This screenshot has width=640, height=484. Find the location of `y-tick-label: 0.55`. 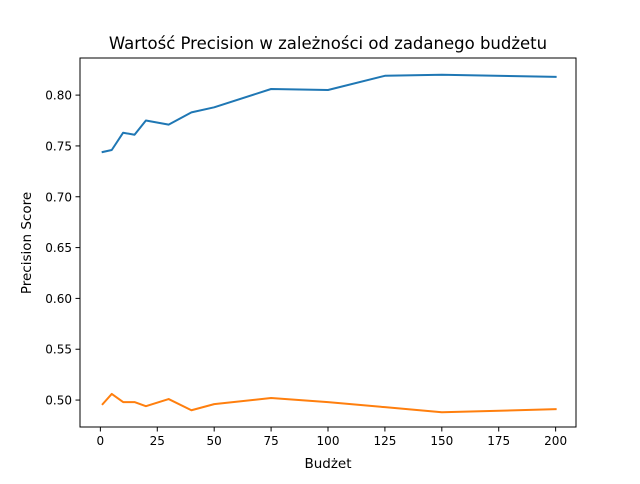

y-tick-label: 0.55 is located at coordinates (58, 350).